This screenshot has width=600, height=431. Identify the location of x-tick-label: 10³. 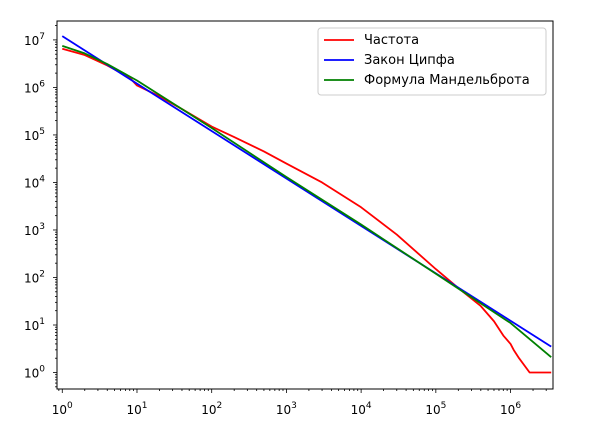
(286, 409).